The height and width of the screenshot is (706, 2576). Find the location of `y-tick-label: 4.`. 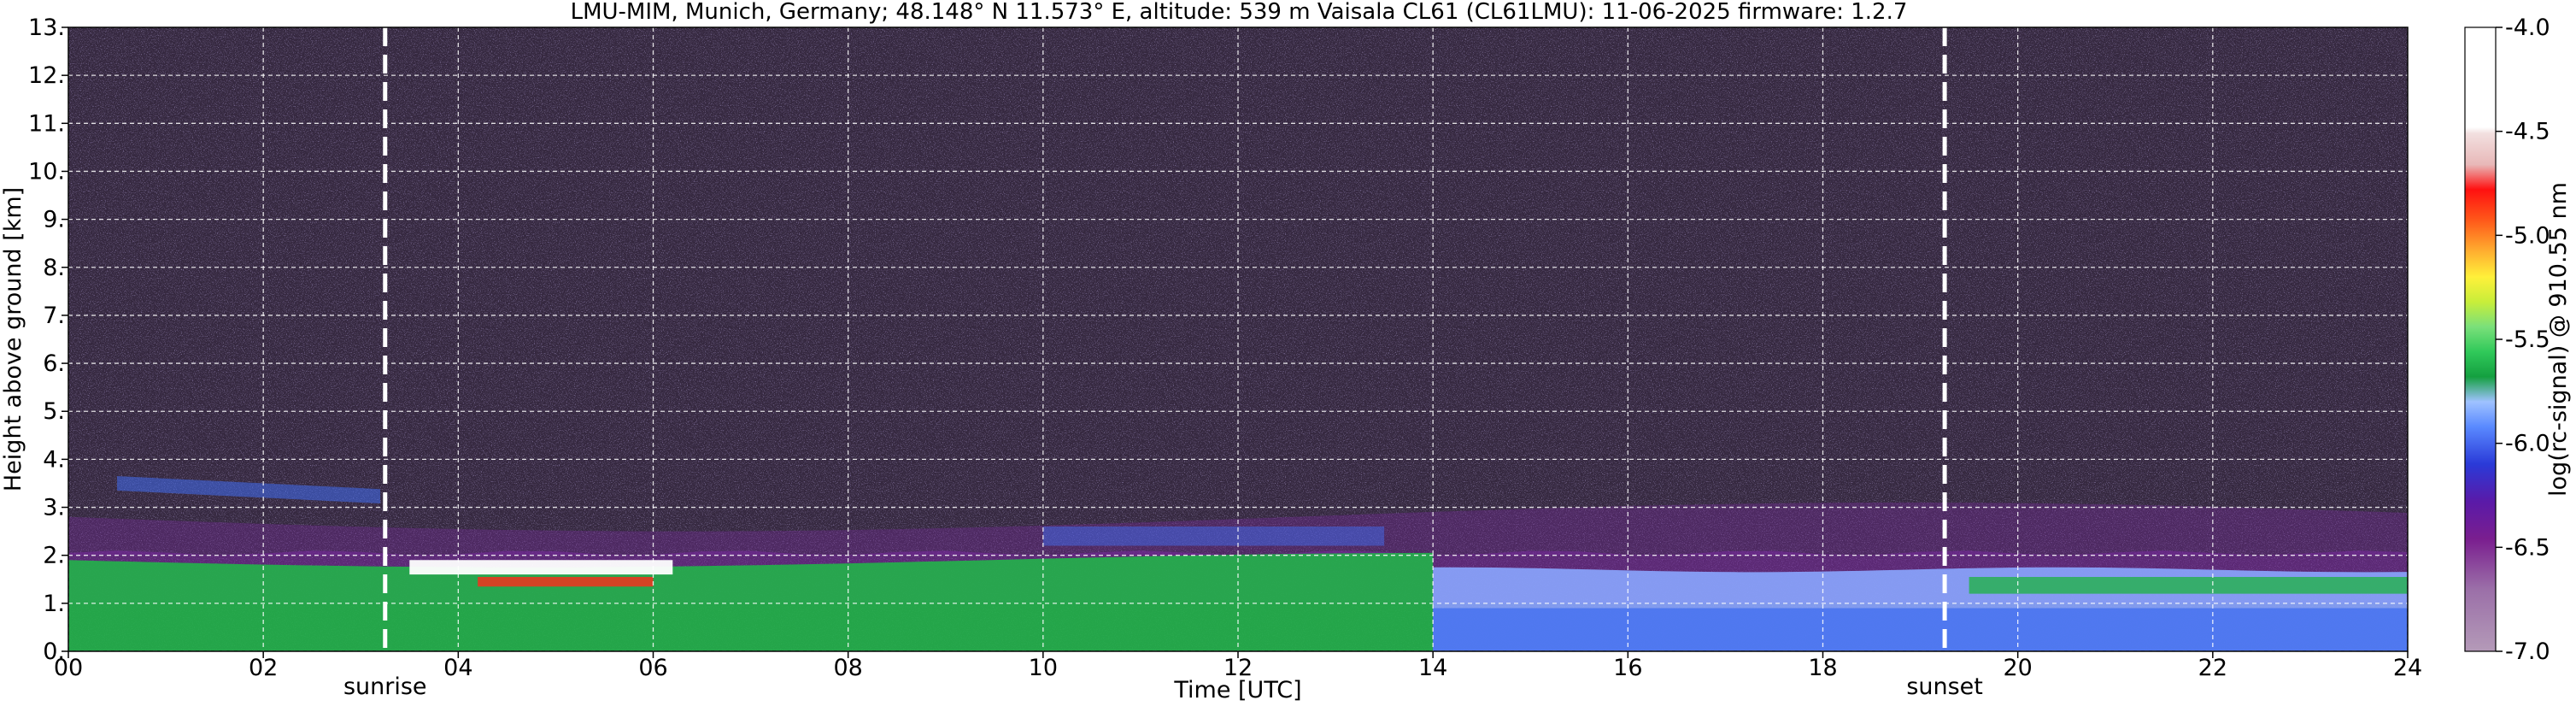

y-tick-label: 4. is located at coordinates (54, 459).